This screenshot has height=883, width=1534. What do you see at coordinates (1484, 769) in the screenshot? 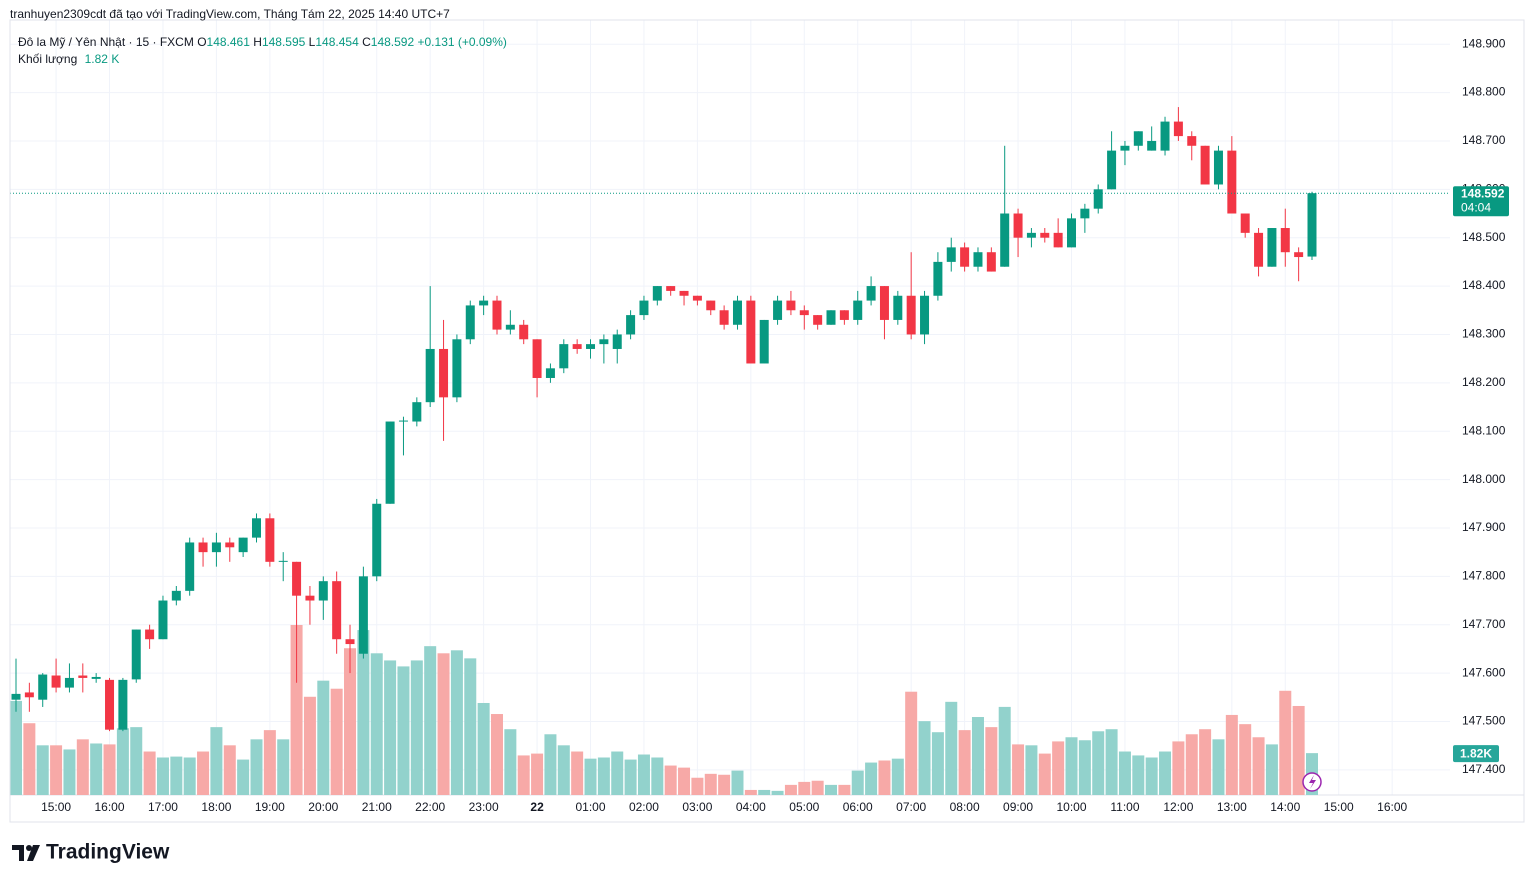
I see `y-tick-label: 147.400` at bounding box center [1484, 769].